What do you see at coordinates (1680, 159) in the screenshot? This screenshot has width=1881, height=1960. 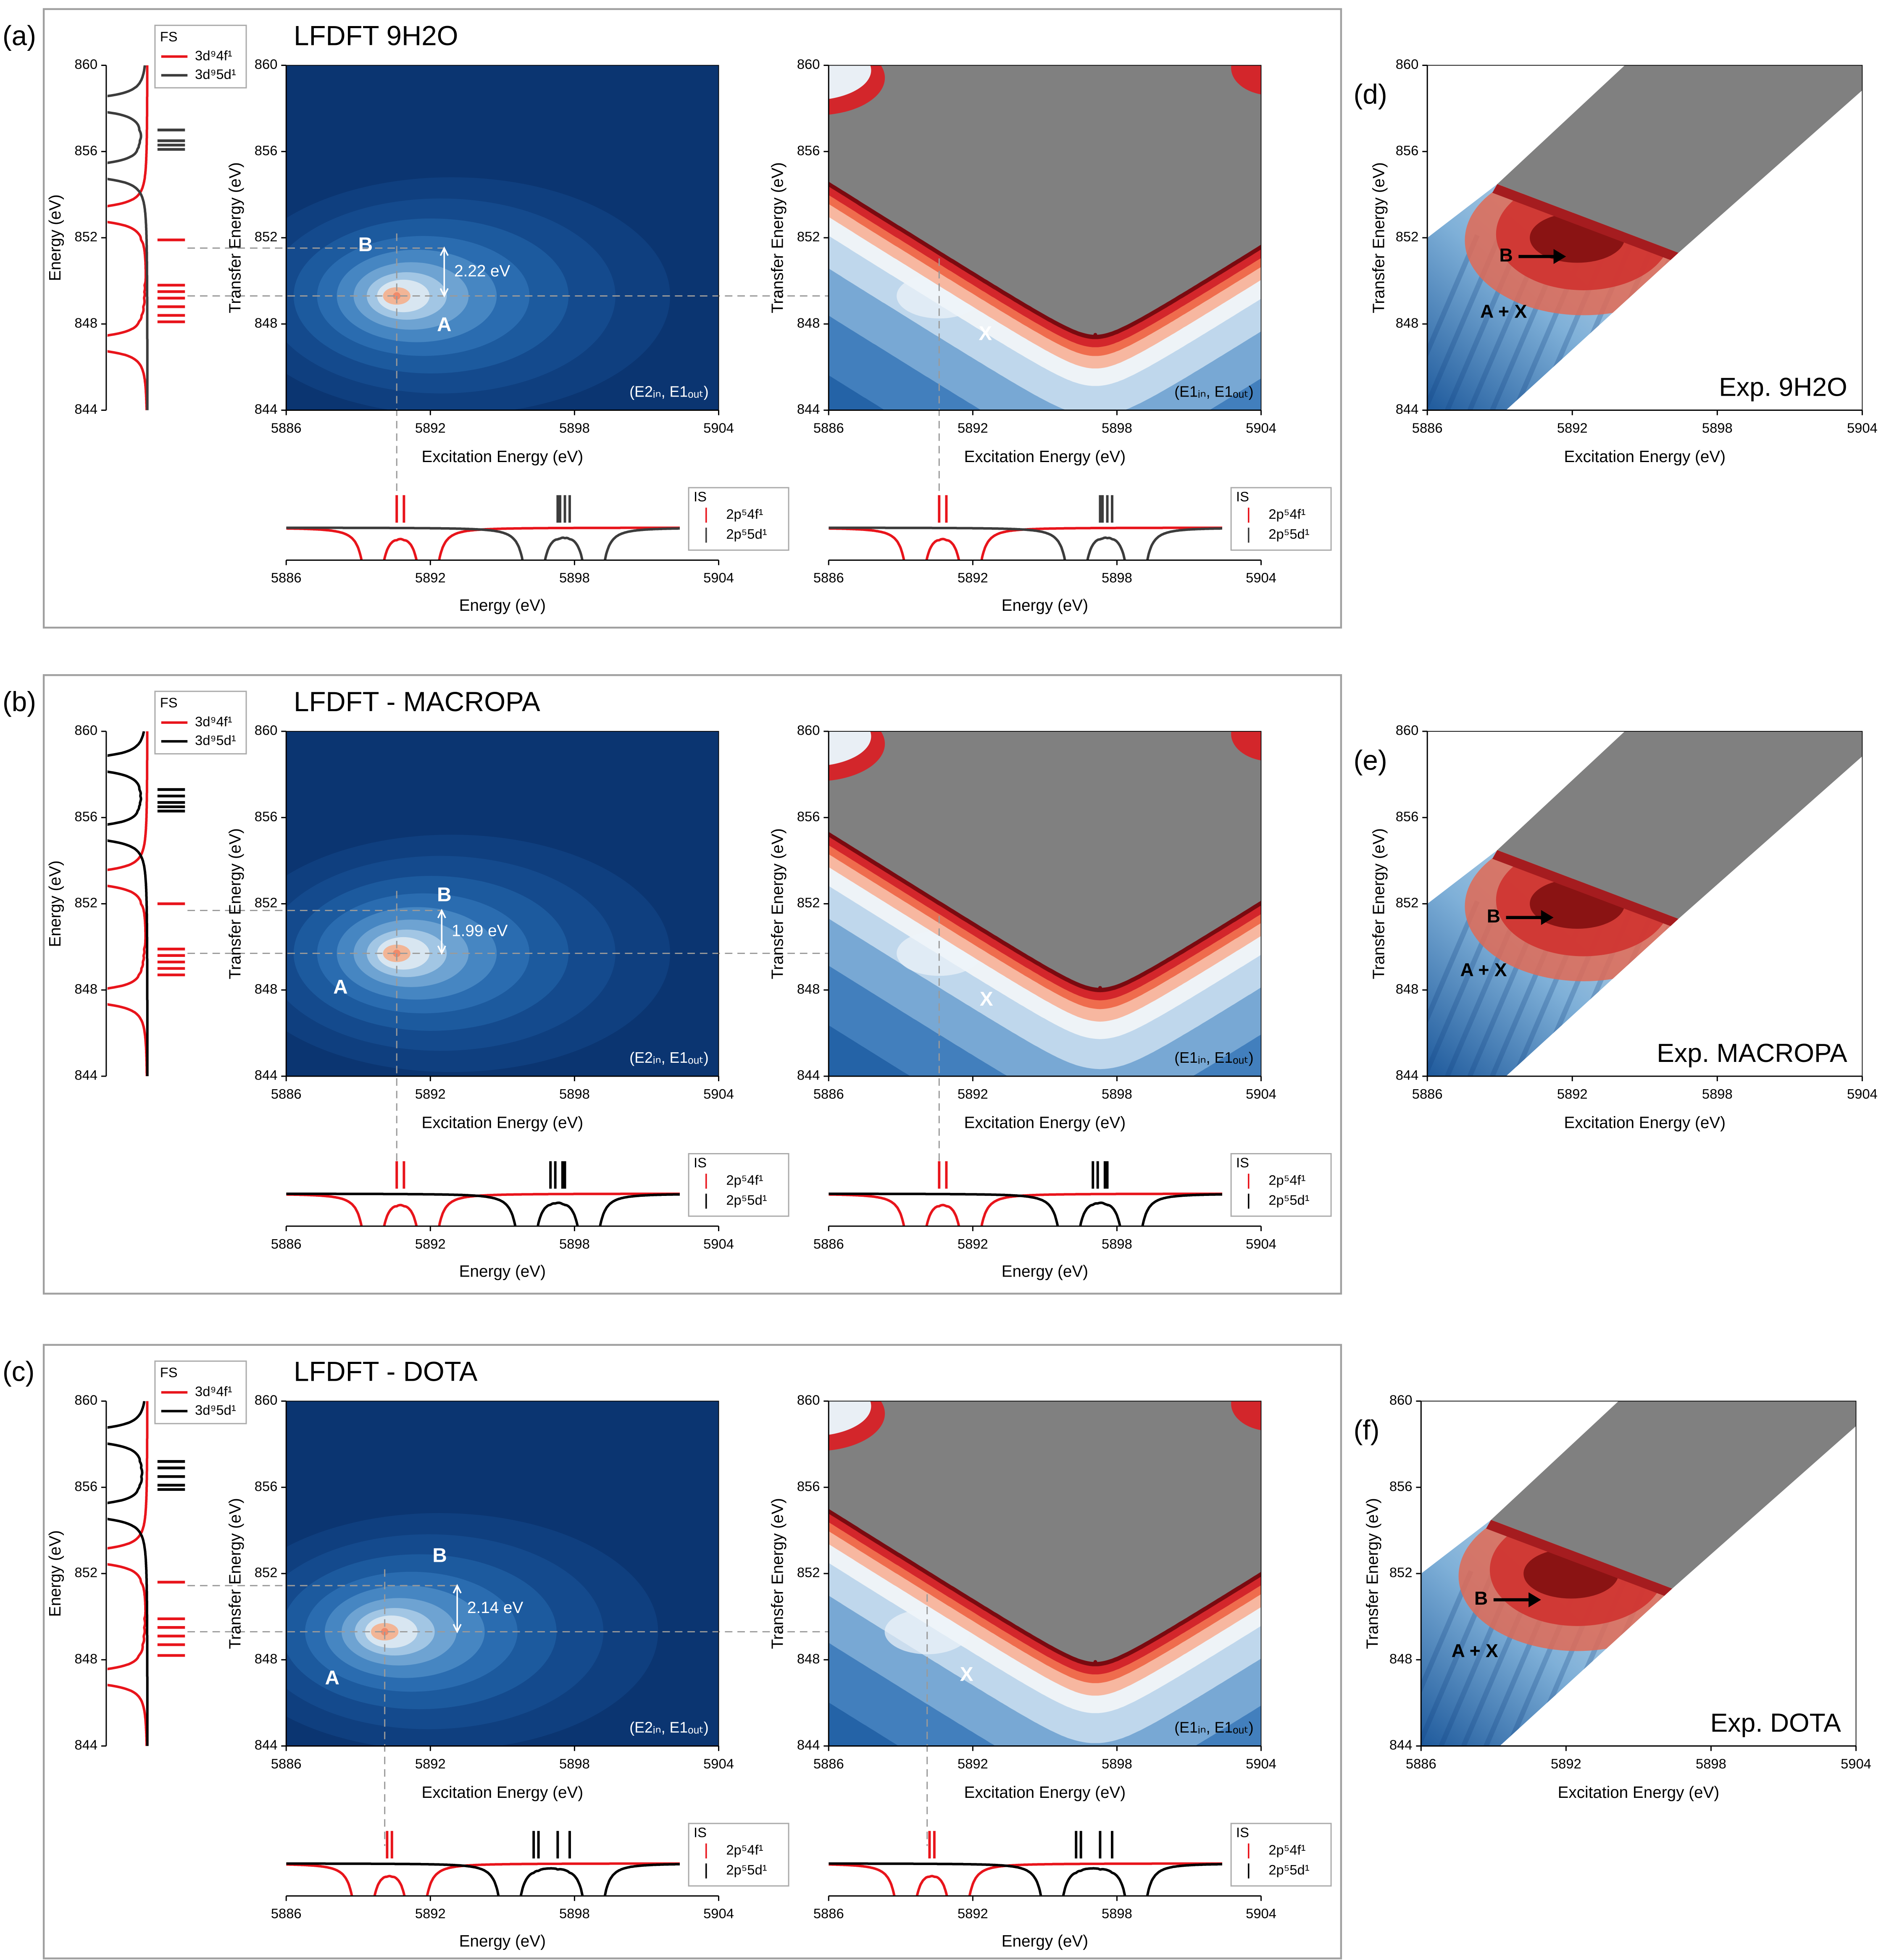 I see `saturated-region` at bounding box center [1680, 159].